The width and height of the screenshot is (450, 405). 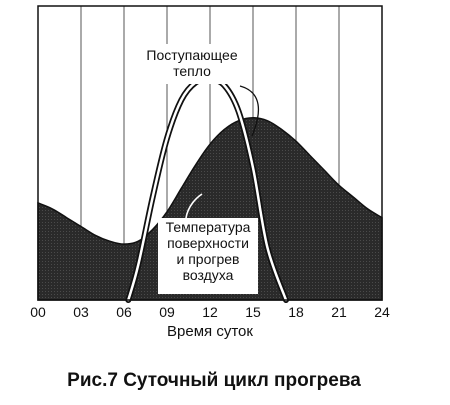 What do you see at coordinates (208, 275) in the screenshot?
I see `annotation-line: воздуха` at bounding box center [208, 275].